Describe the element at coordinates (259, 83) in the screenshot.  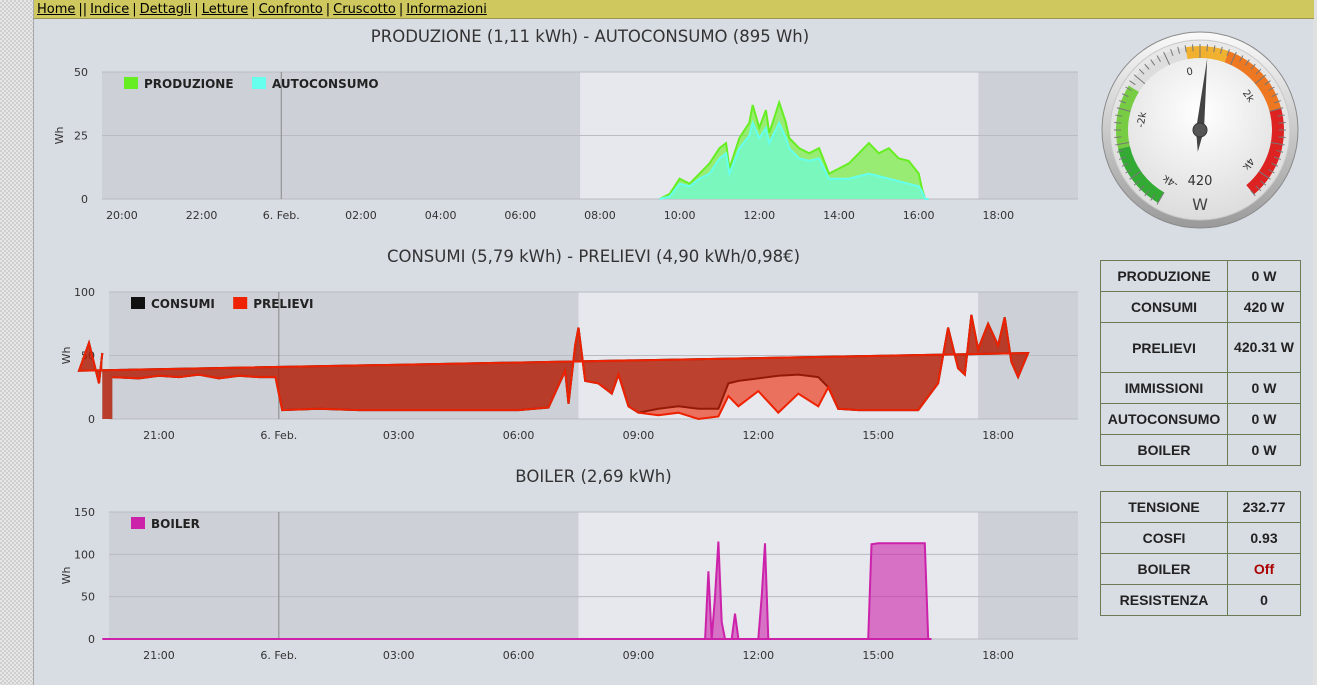
I see `legend-swatch-autoconsumo` at that location.